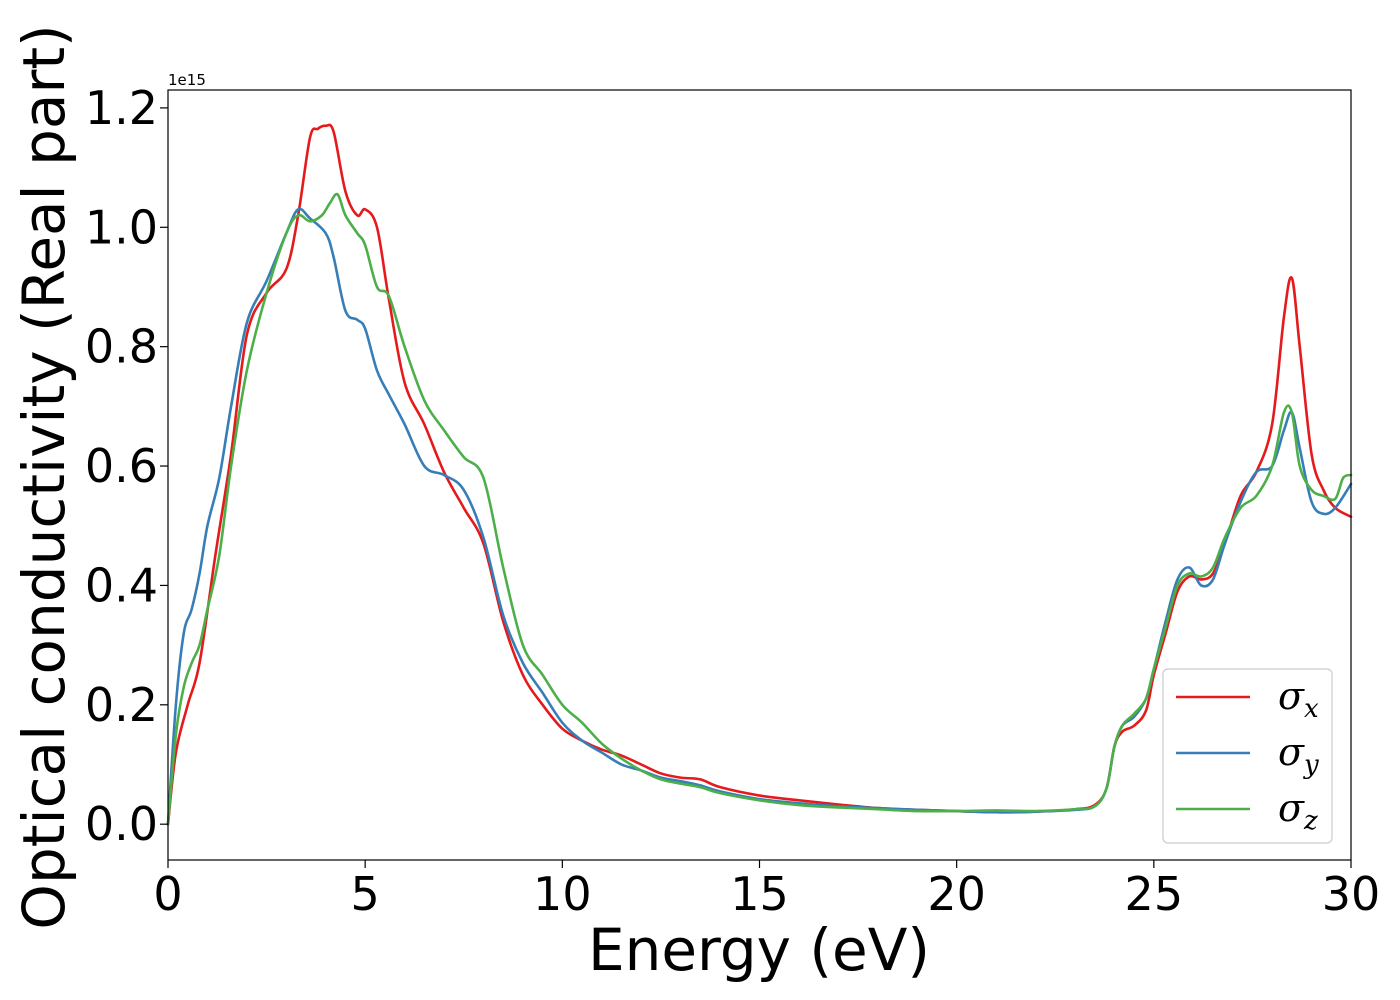 The image size is (1400, 1000). I want to click on y-offset-label: 1e15, so click(187, 80).